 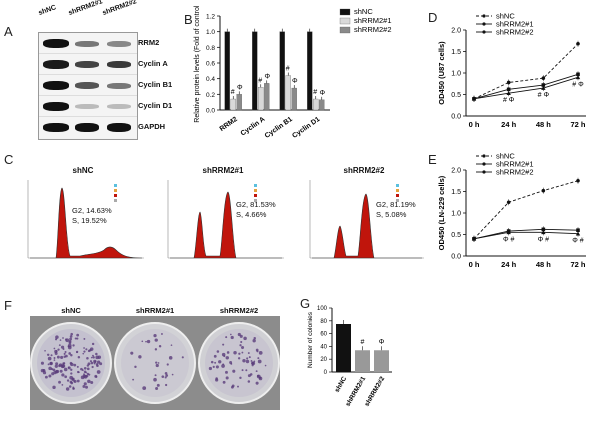 What do you see at coordinates (256, 204) in the screenshot?
I see `g2-percentage: G2, 81.53%` at bounding box center [256, 204].